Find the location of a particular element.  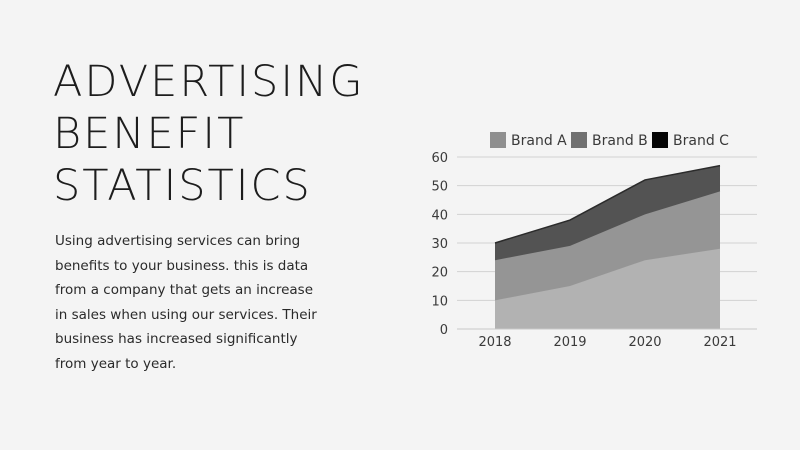

legend-label-brand-b: Brand B is located at coordinates (620, 141).